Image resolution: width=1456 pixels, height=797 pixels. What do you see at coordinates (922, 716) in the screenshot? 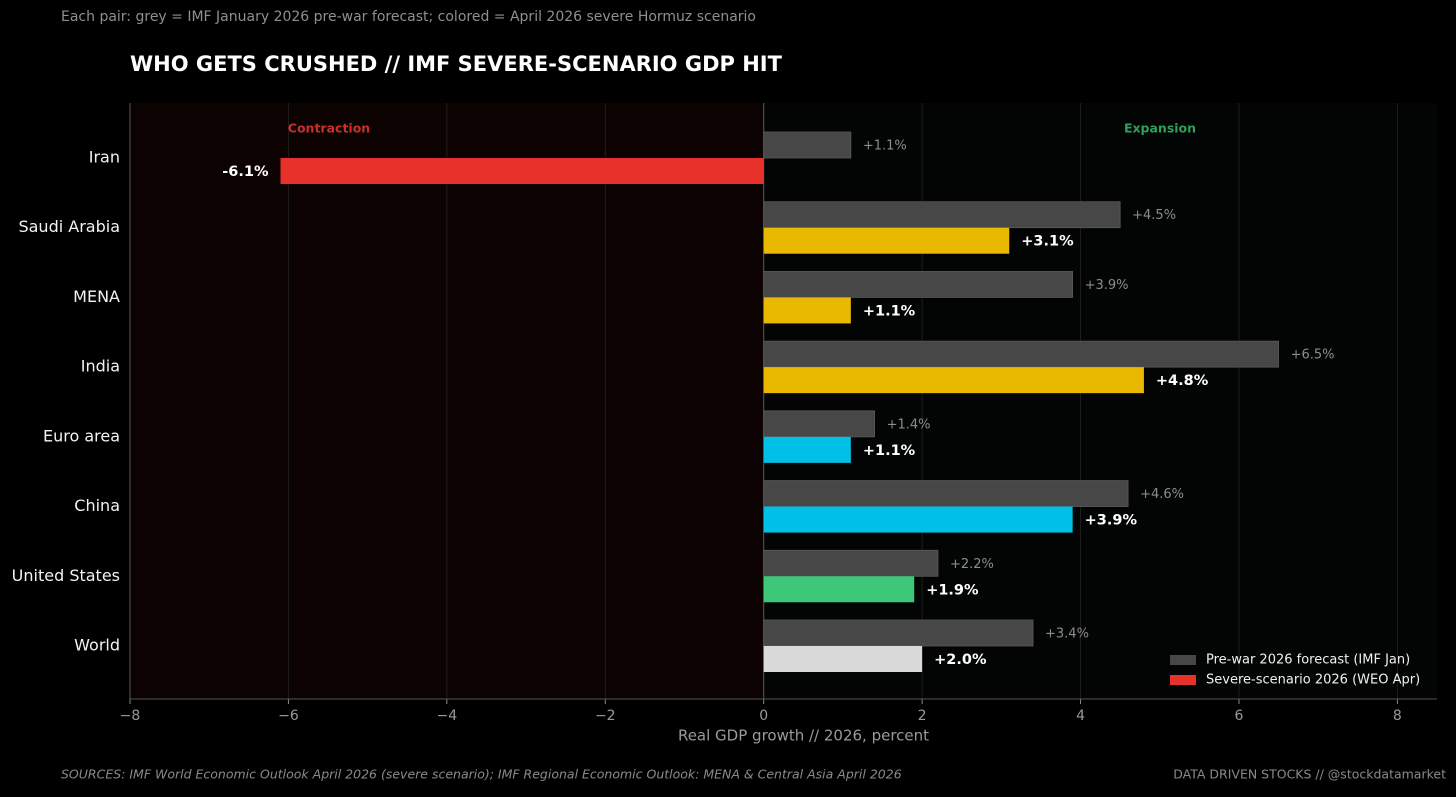
I see `x-tick-label: 2` at bounding box center [922, 716].